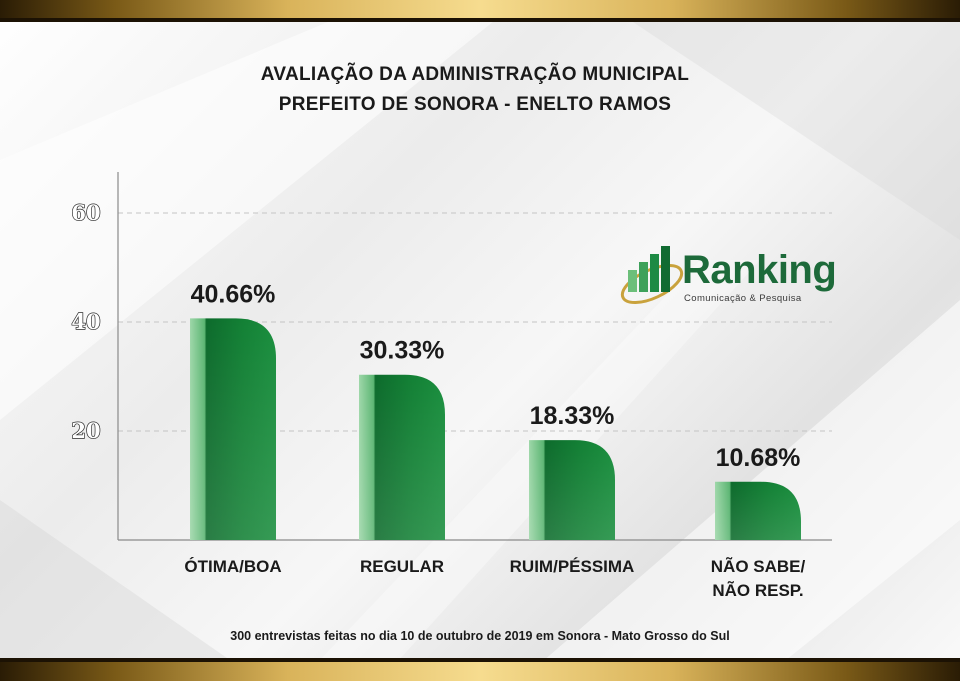 The image size is (960, 681). What do you see at coordinates (759, 270) in the screenshot?
I see `logo-wordmark: Ranking` at bounding box center [759, 270].